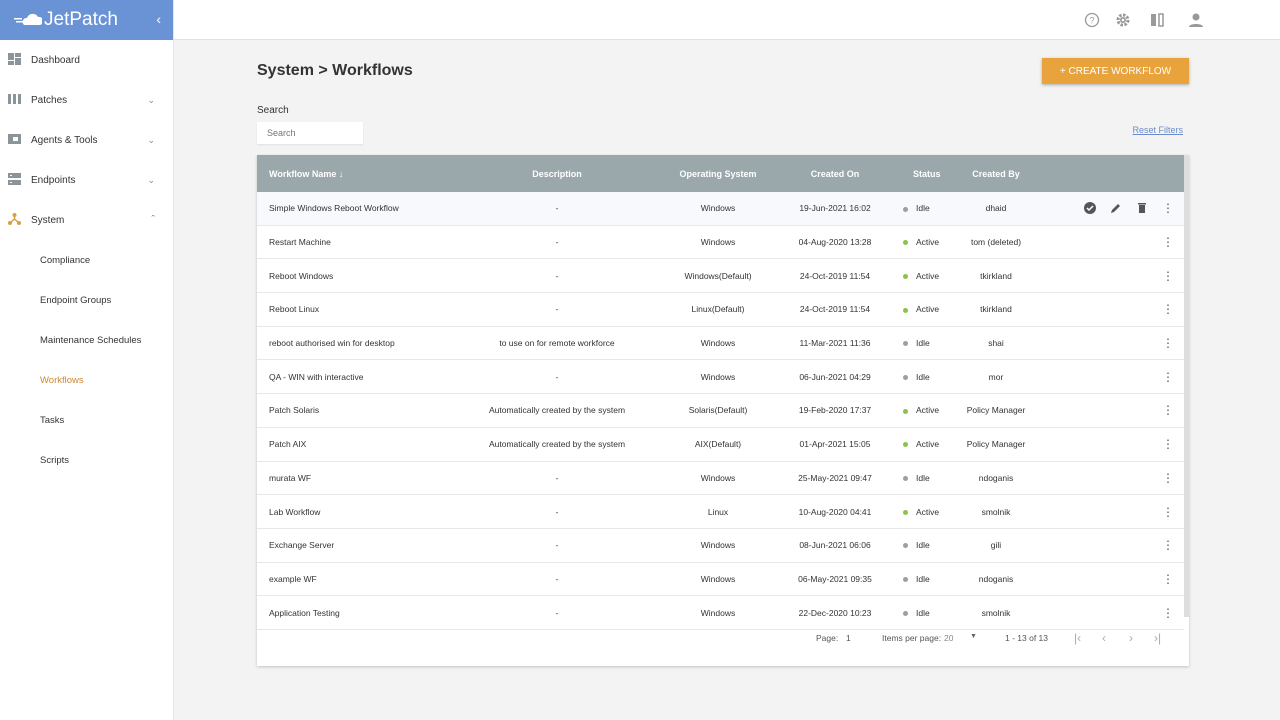 Image resolution: width=1280 pixels, height=720 pixels. Describe the element at coordinates (718, 173) in the screenshot. I see `column-header-os: Operating System` at that location.